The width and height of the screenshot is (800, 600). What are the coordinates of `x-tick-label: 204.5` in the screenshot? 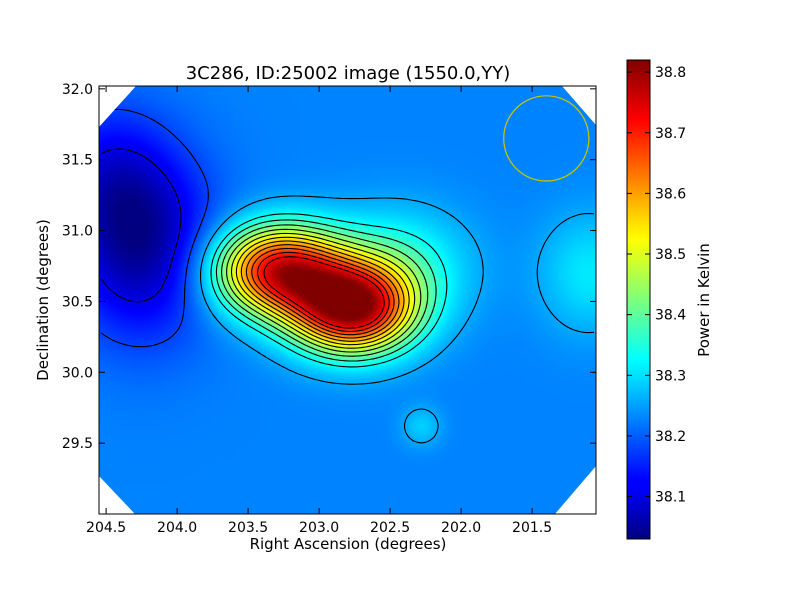 It's located at (106, 528).